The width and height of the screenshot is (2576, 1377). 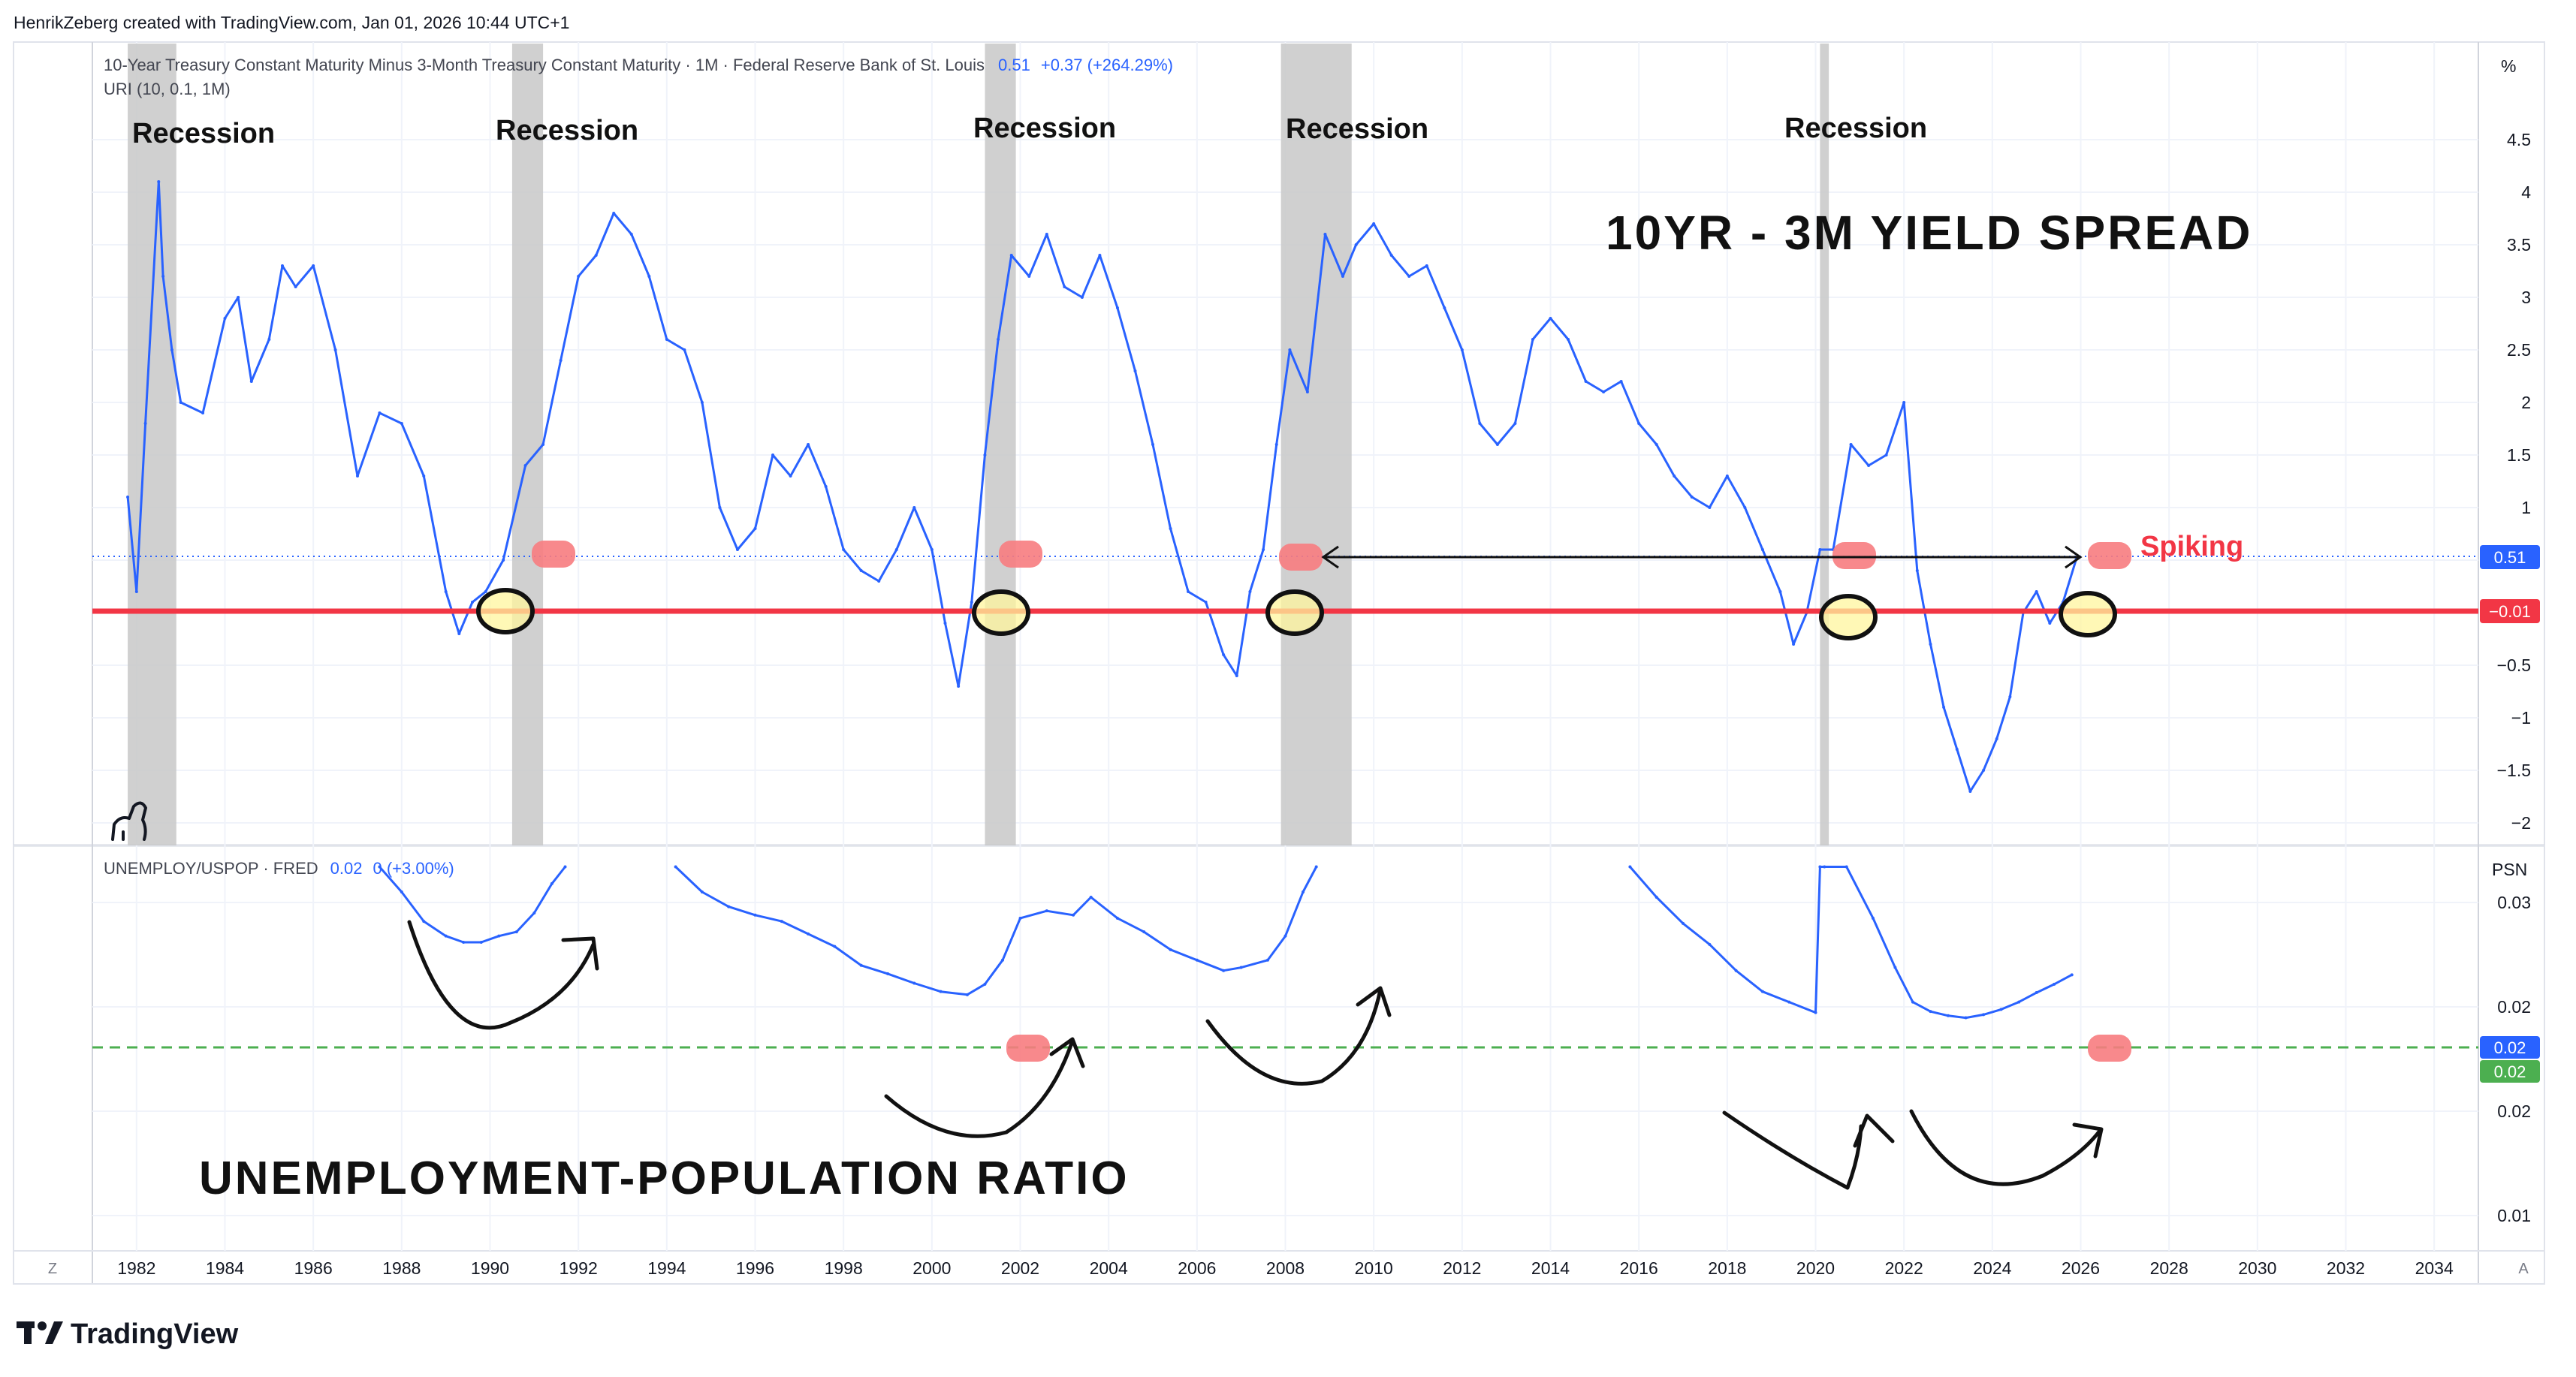 What do you see at coordinates (128, 1334) in the screenshot?
I see `tradingview-logo: TradingView` at bounding box center [128, 1334].